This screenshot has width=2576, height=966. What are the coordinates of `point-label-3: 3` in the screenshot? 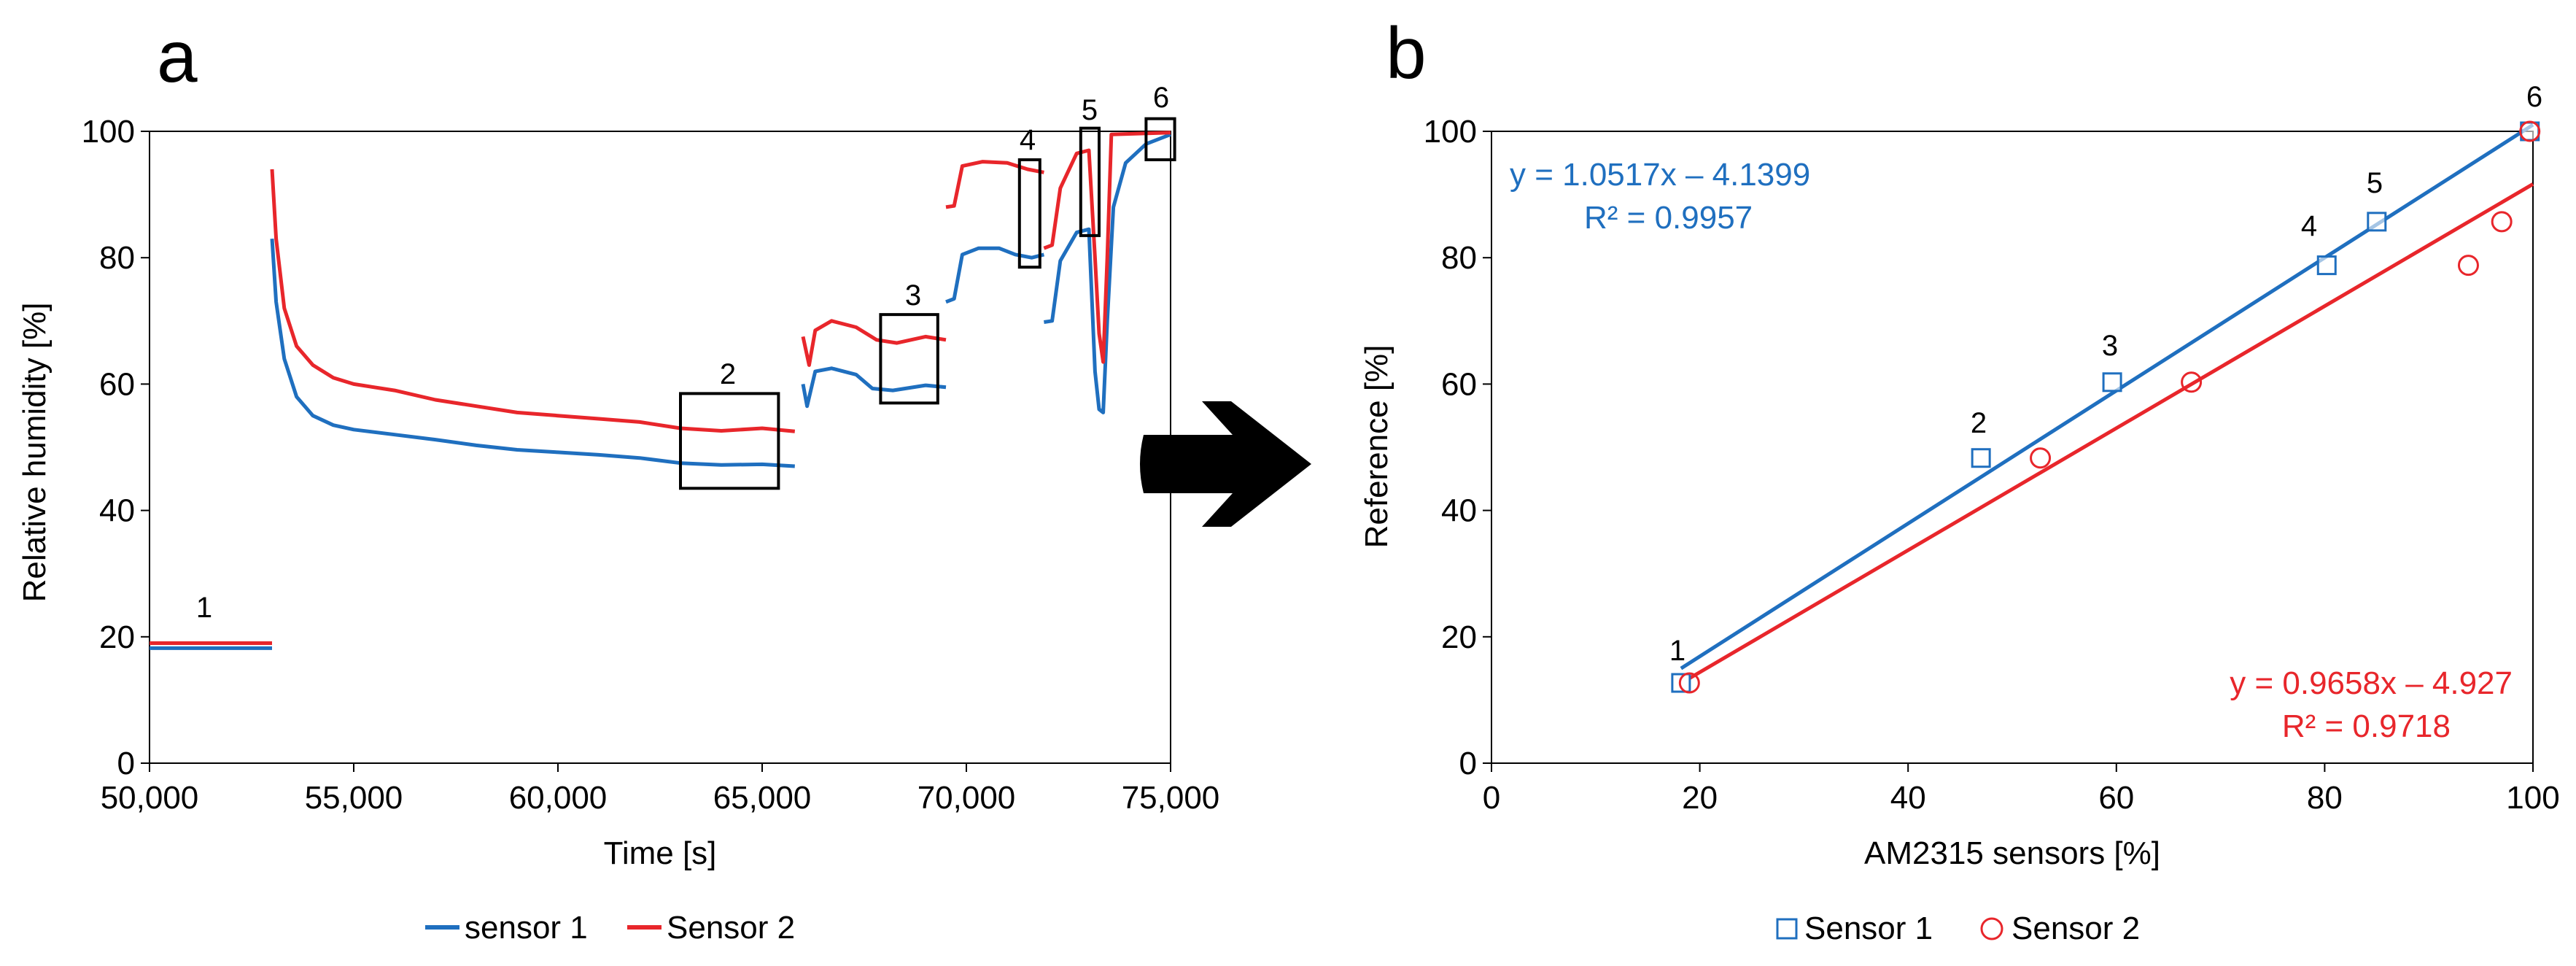 It's located at (2110, 346).